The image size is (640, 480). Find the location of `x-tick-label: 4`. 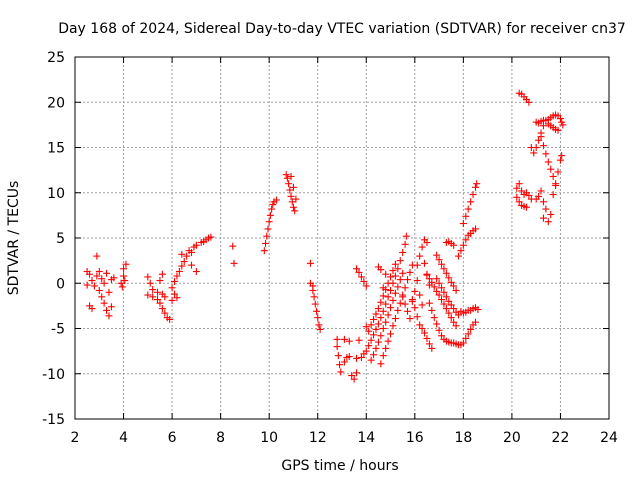

x-tick-label: 4 is located at coordinates (123, 438).